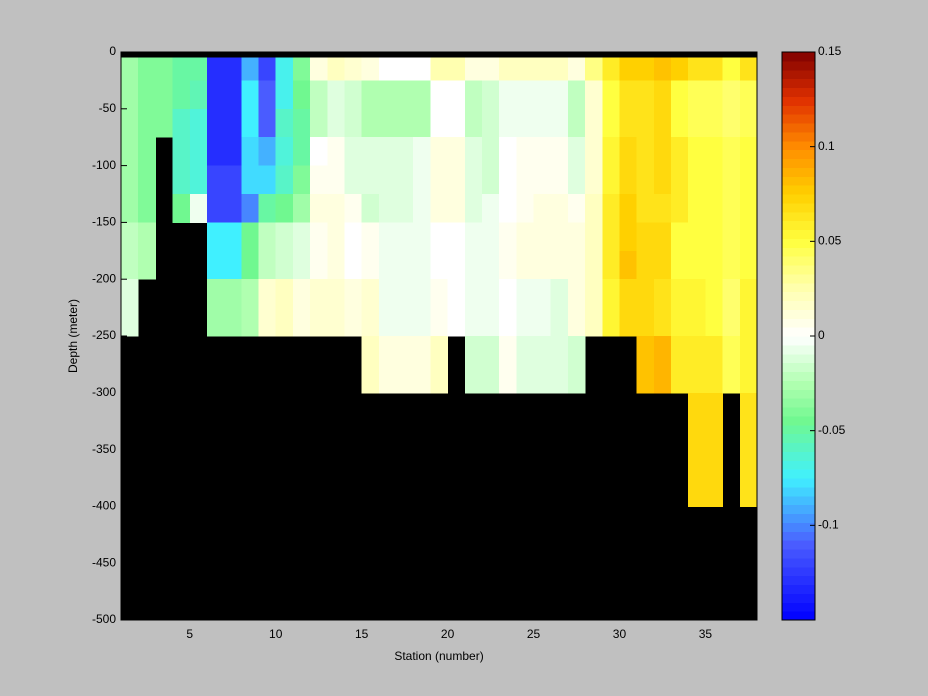 The width and height of the screenshot is (928, 696). Describe the element at coordinates (534, 634) in the screenshot. I see `x-tick-label: 25` at that location.